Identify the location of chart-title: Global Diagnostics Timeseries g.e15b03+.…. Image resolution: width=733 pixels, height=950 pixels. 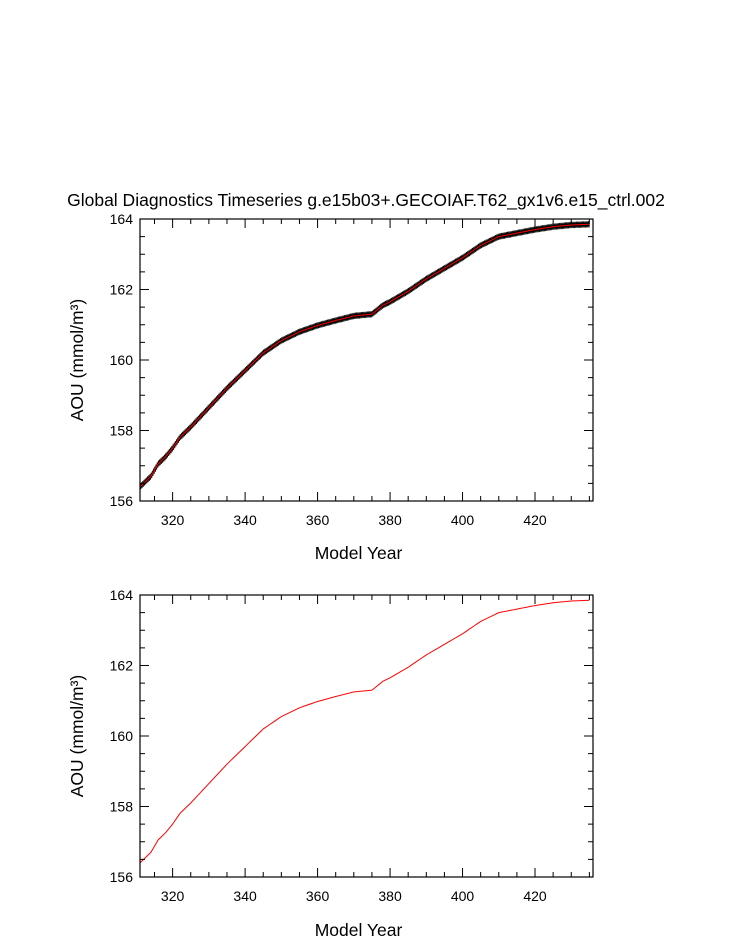
(366, 200).